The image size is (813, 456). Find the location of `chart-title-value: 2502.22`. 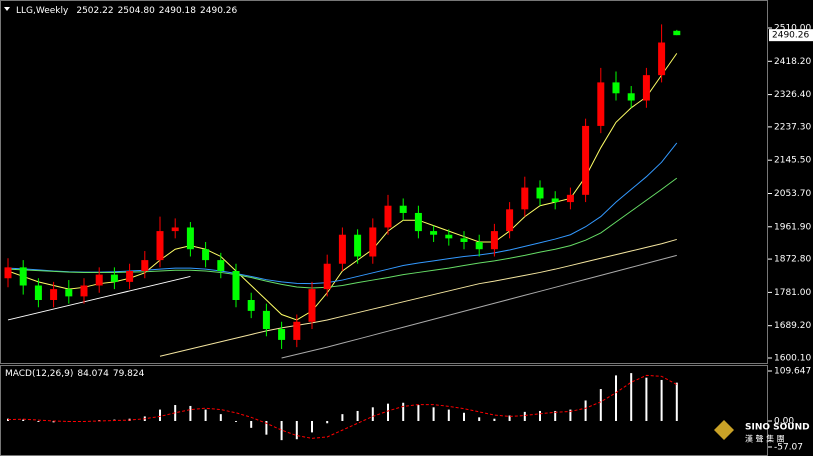

chart-title-value: 2502.22 is located at coordinates (94, 11).